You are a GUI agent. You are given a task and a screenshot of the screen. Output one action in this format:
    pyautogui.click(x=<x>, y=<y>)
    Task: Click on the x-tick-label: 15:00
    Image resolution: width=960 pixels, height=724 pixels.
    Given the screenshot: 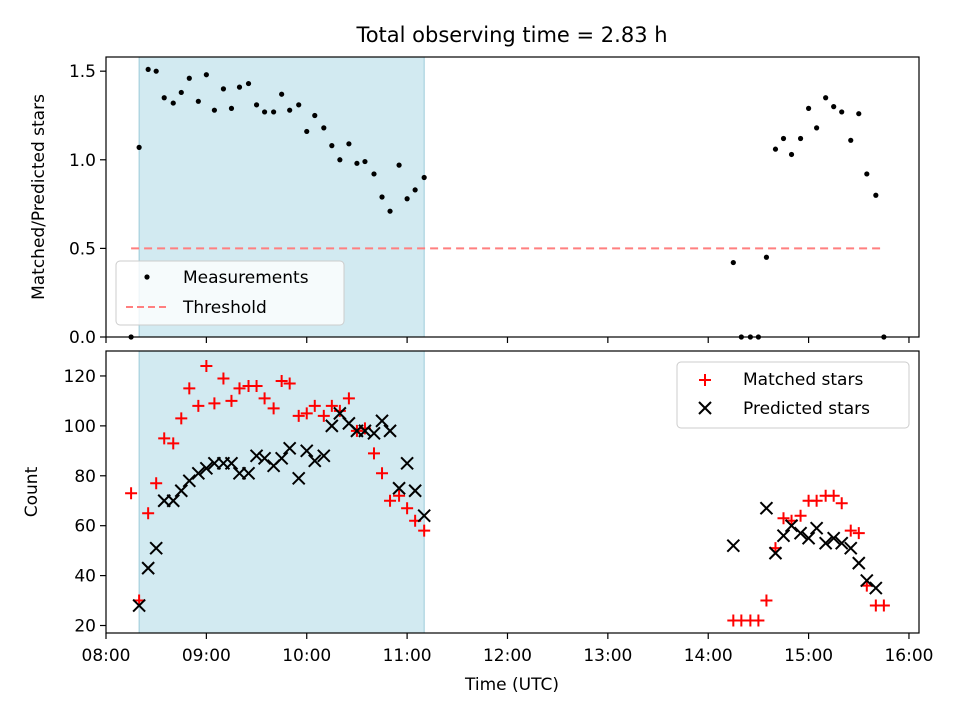 What is the action you would take?
    pyautogui.click(x=808, y=656)
    